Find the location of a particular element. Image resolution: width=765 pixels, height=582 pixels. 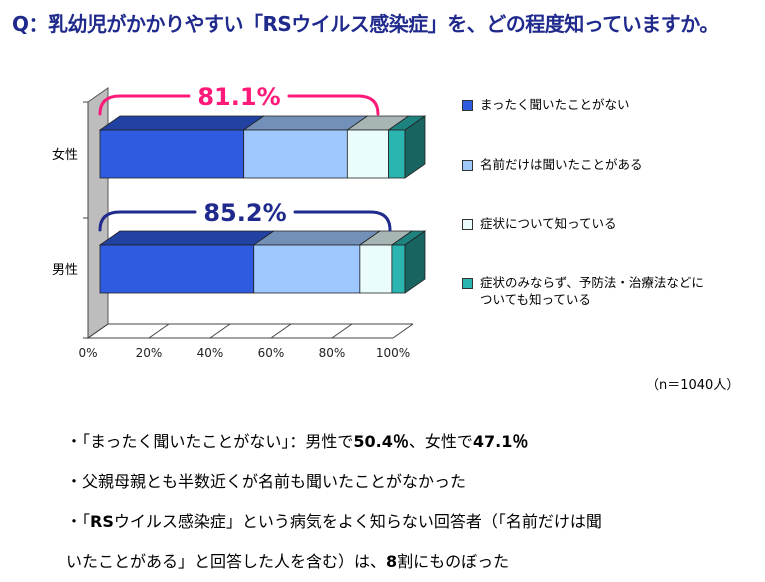

finding-text: 割にものぼった is located at coordinates (453, 561).